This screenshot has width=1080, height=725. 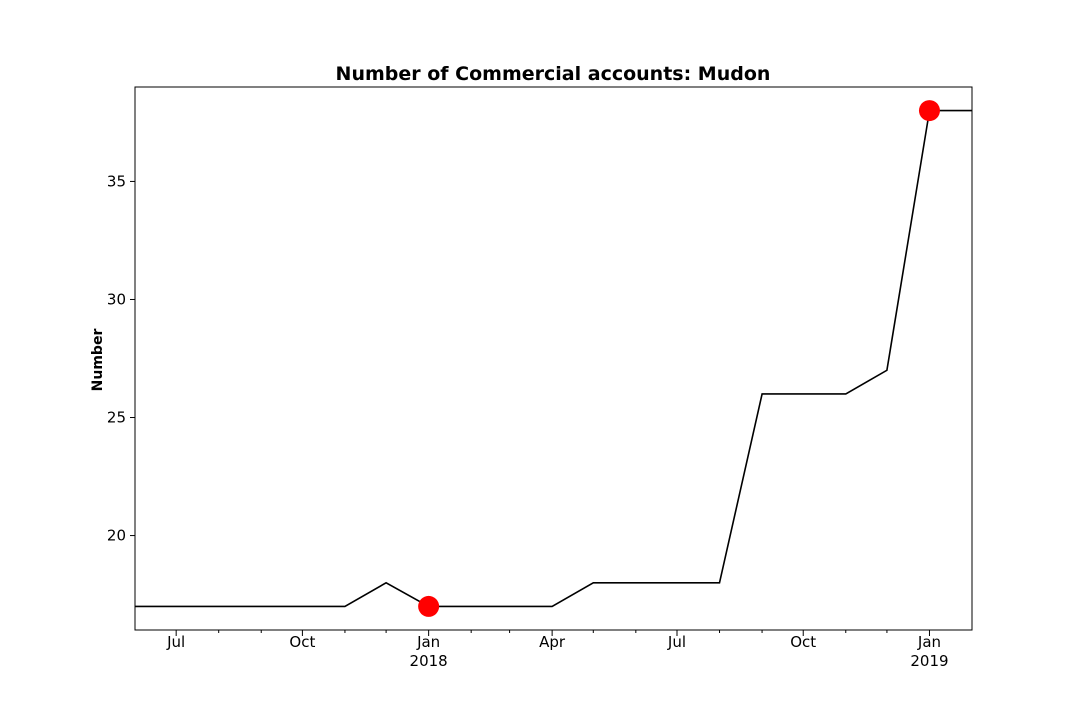 I want to click on y-tick-label: 35, so click(x=116, y=181).